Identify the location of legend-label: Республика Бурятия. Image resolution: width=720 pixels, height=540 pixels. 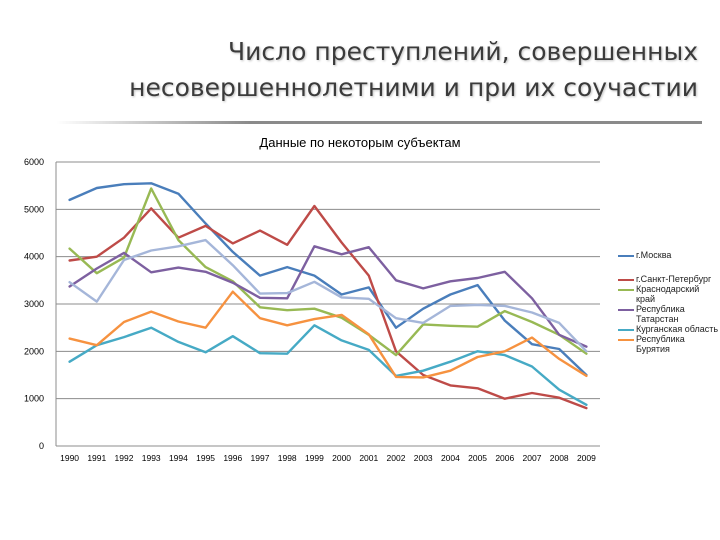
(660, 344).